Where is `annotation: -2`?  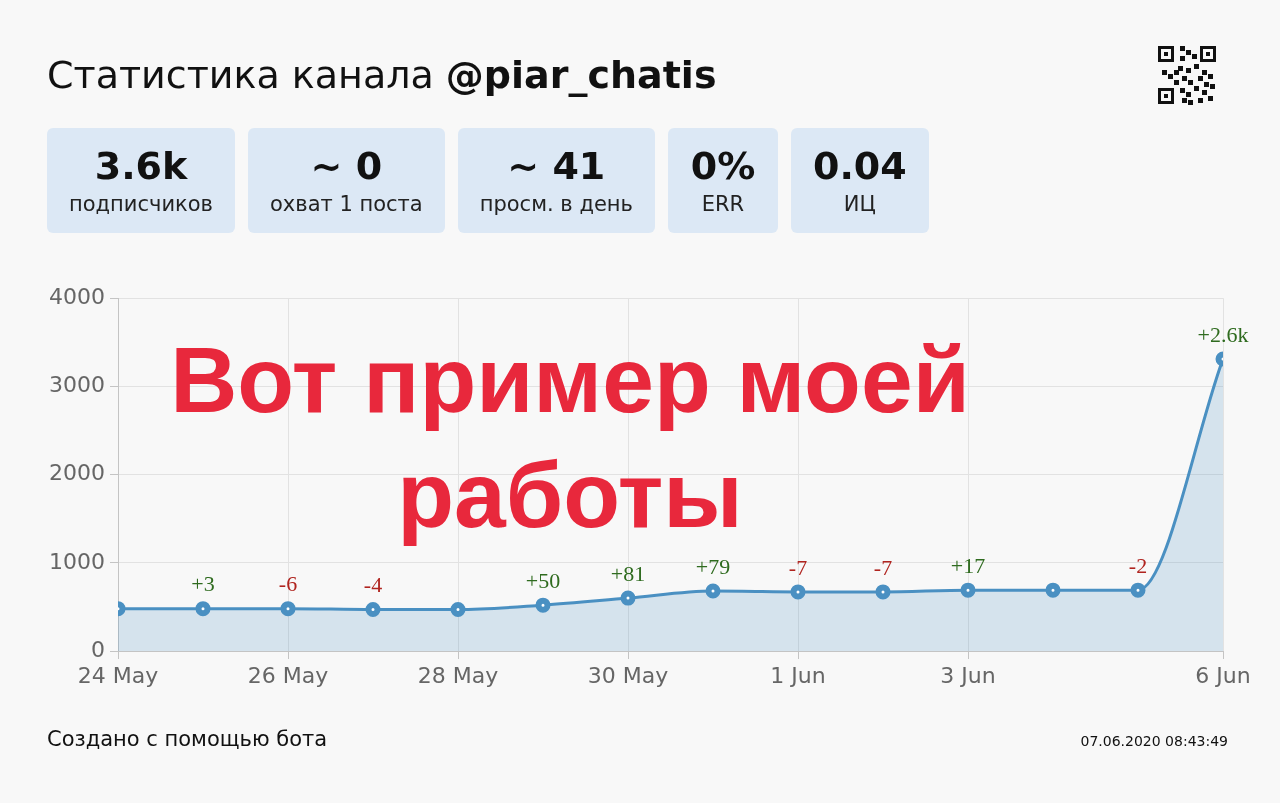 annotation: -2 is located at coordinates (1138, 565).